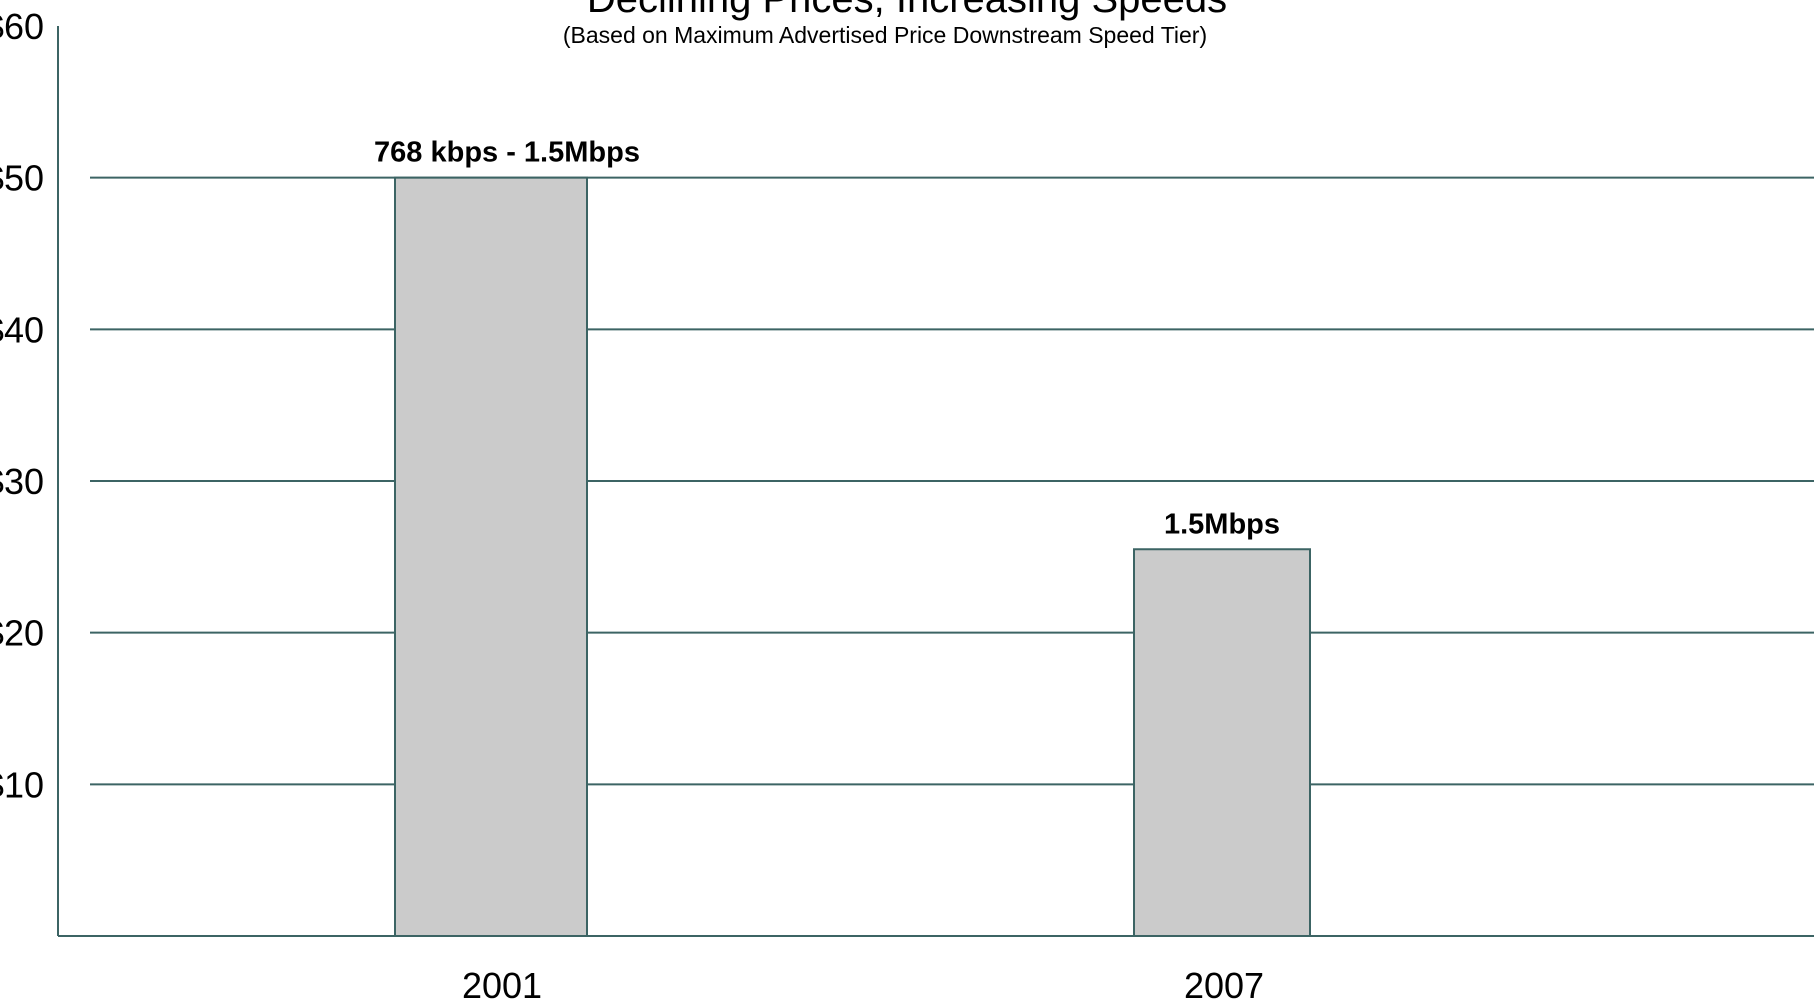  I want to click on chart-title: Declining Prices, Increasing Speeds, so click(907, 10).